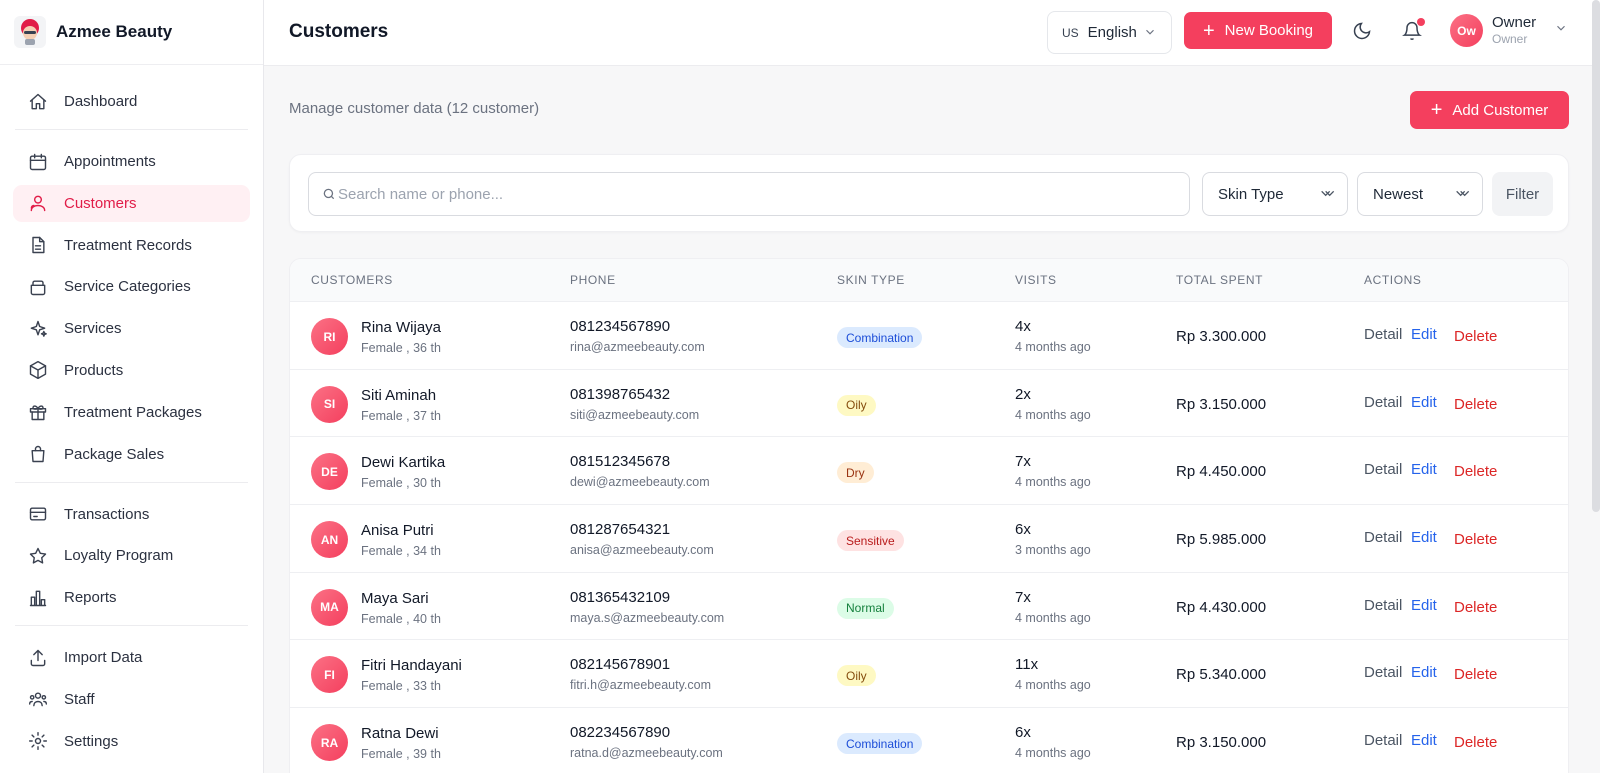 The width and height of the screenshot is (1600, 773). What do you see at coordinates (401, 618) in the screenshot?
I see `customer-gender-age: Female , 40 th` at bounding box center [401, 618].